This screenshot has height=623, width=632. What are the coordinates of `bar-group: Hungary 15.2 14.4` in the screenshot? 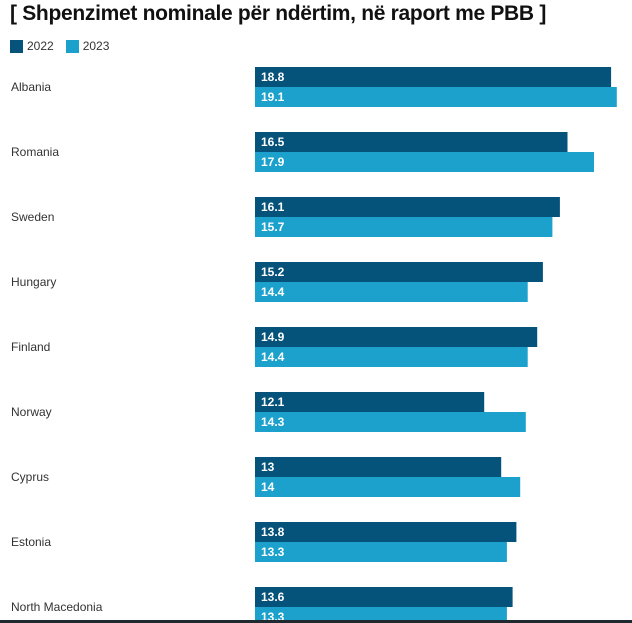 It's located at (277, 282).